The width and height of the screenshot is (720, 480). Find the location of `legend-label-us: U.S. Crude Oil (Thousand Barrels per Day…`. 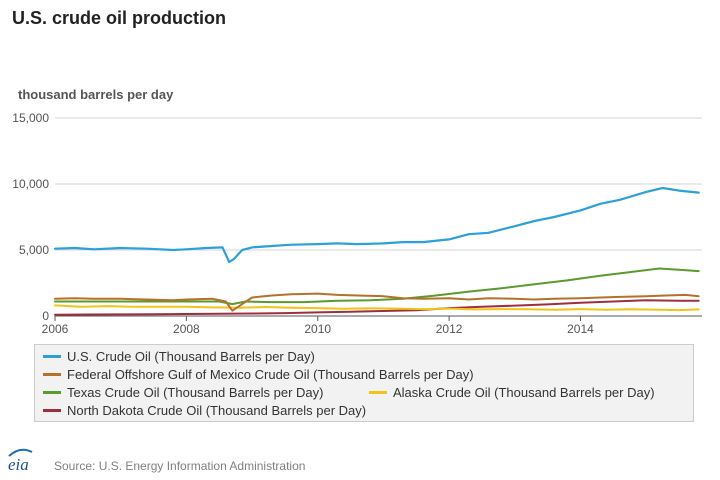

legend-label-us: U.S. Crude Oil (Thousand Barrels per Day… is located at coordinates (191, 356).